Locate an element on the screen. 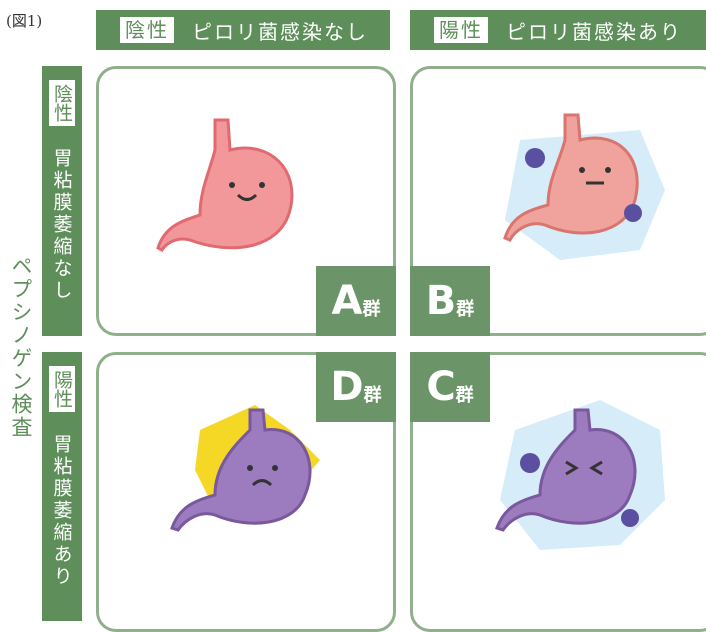 The height and width of the screenshot is (632, 706). group-letter: A is located at coordinates (347, 301).